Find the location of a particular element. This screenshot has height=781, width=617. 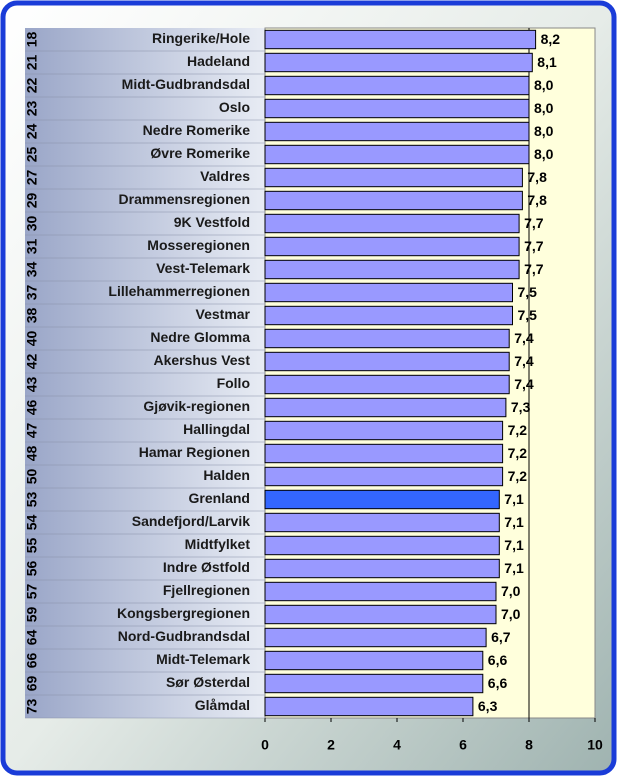

value-label: 7,8 is located at coordinates (537, 200).